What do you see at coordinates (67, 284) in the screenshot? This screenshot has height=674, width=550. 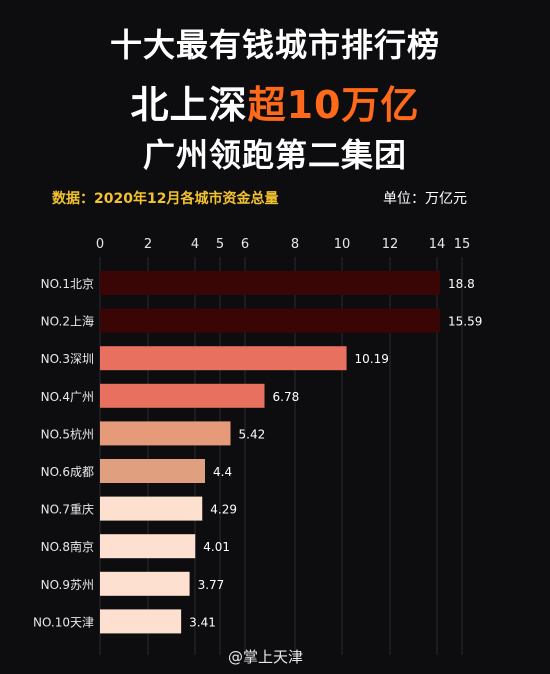 I see `category-label: NO.1北京` at bounding box center [67, 284].